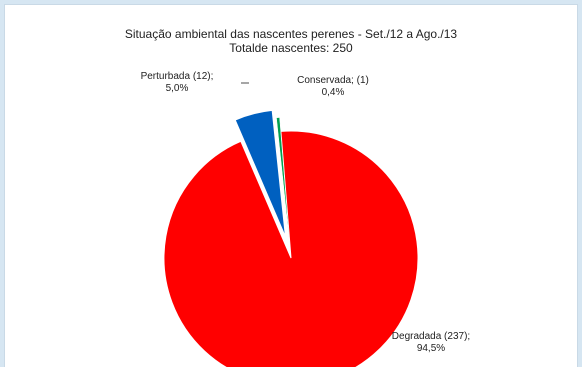 This screenshot has width=582, height=367. What do you see at coordinates (177, 88) in the screenshot?
I see `label-perturbada-percent: 5,0%` at bounding box center [177, 88].